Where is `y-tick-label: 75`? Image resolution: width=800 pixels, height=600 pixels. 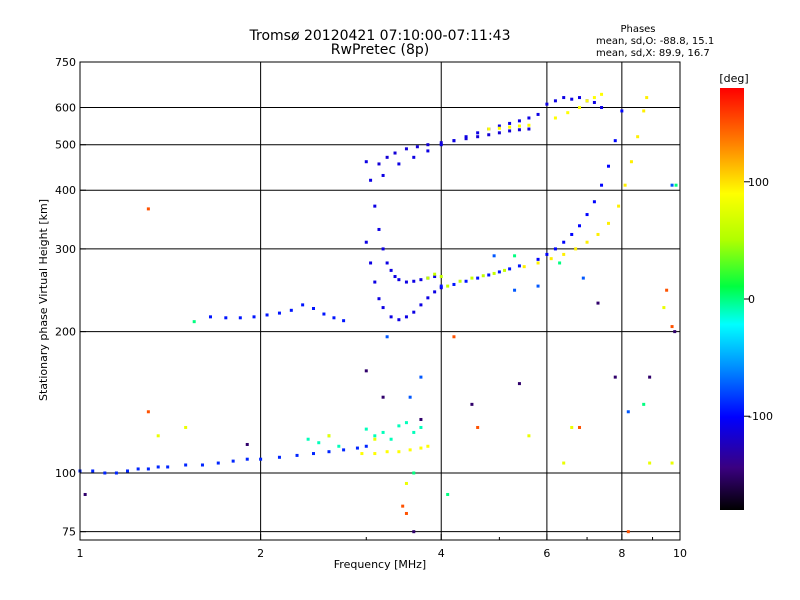 y-tick-label: 75 is located at coordinates (69, 532).